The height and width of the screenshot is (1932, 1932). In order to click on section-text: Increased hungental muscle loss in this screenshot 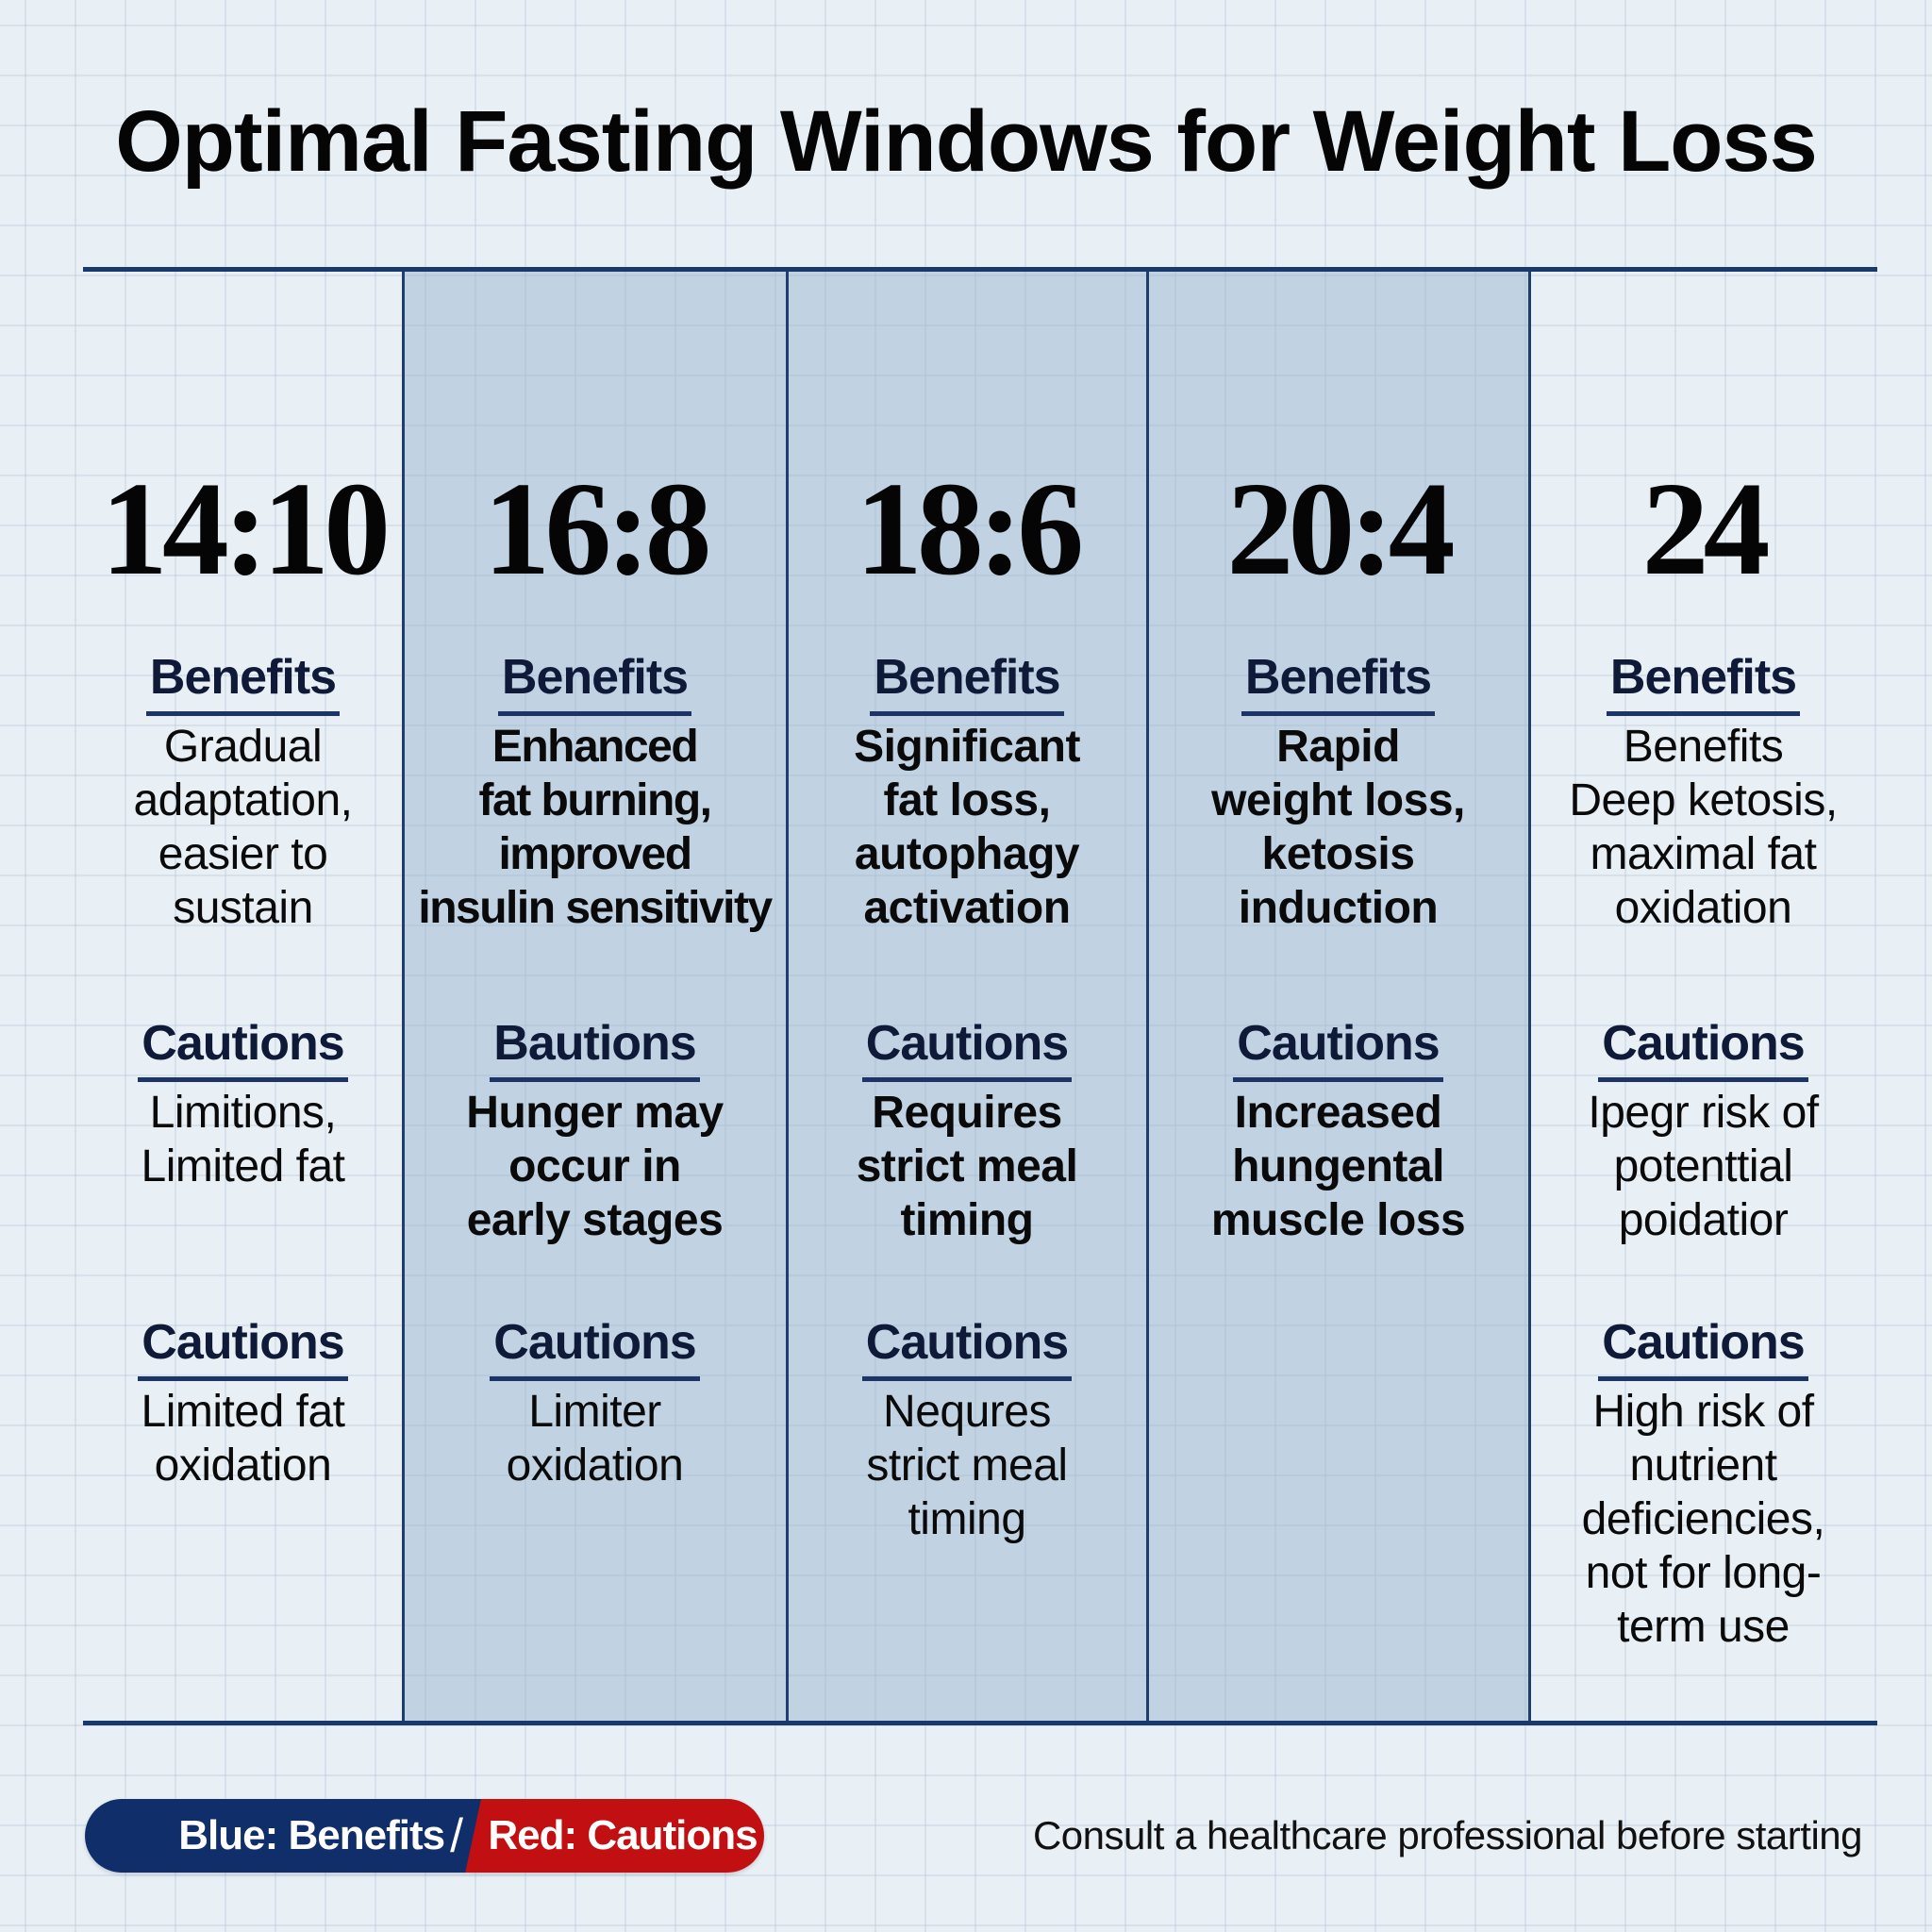, I will do `click(1338, 1167)`.